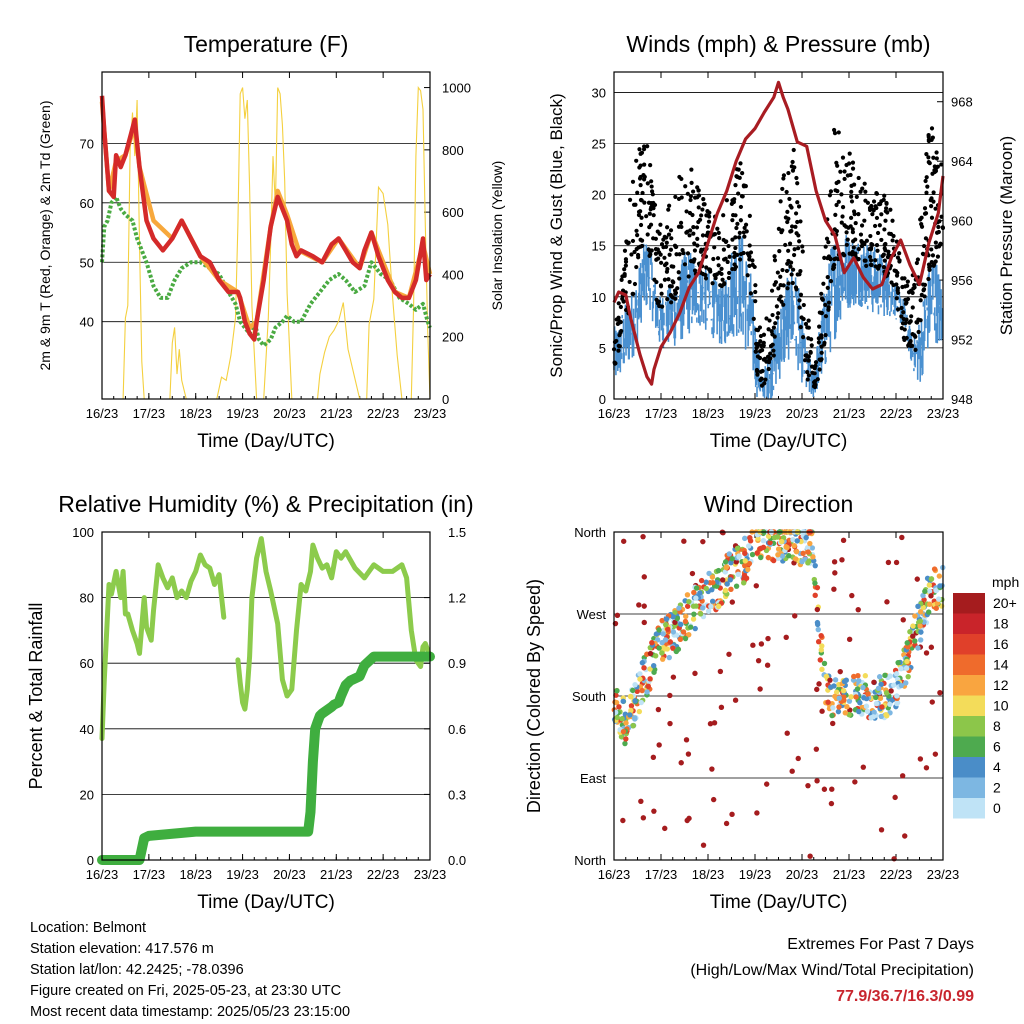 The height and width of the screenshot is (1024, 1024). Describe the element at coordinates (1005, 582) in the screenshot. I see `speed-legend-title: mph` at that location.